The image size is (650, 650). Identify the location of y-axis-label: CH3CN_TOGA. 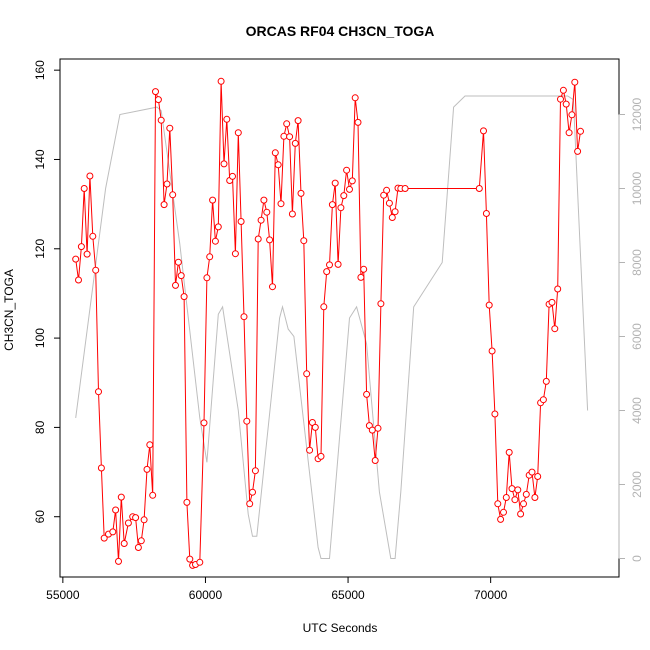
(9, 310).